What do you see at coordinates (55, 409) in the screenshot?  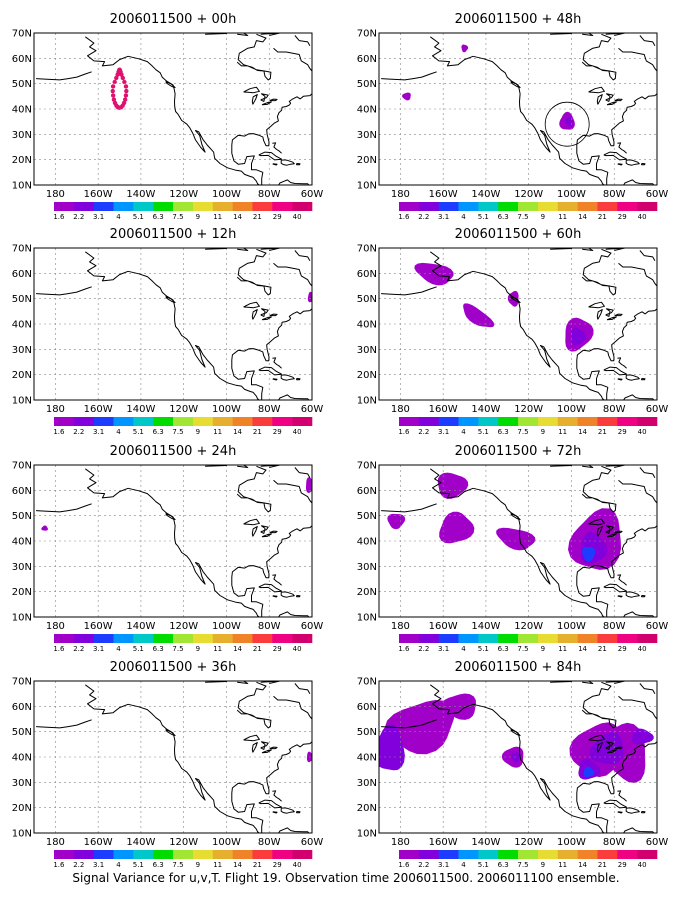 I see `lon-tick-label: 180` at bounding box center [55, 409].